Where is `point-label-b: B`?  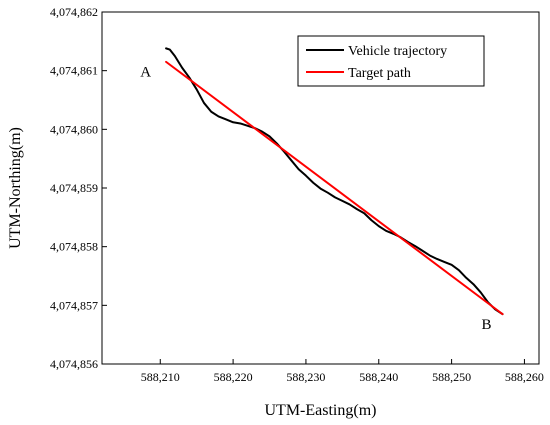
point-label-b: B is located at coordinates (487, 325).